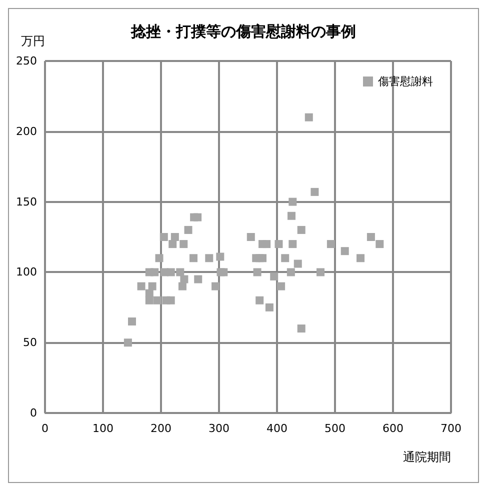 This screenshot has width=487, height=491. Describe the element at coordinates (26, 272) in the screenshot. I see `y-tick-label: 100` at that location.